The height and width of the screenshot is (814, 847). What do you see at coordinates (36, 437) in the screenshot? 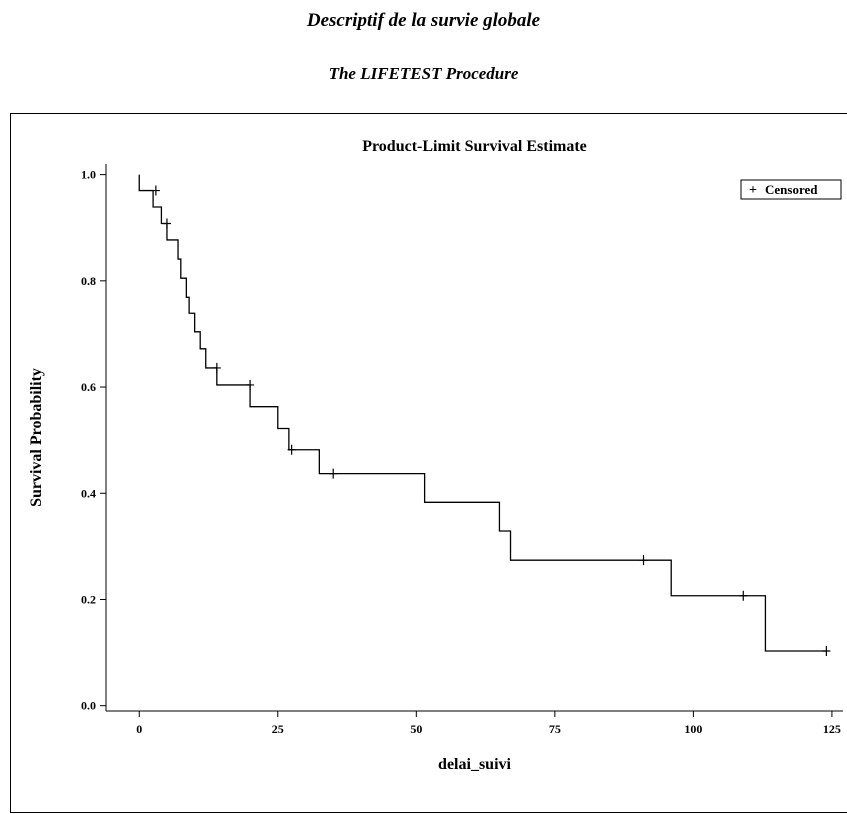
I see `y-axis-label: Survival Probability` at bounding box center [36, 437].